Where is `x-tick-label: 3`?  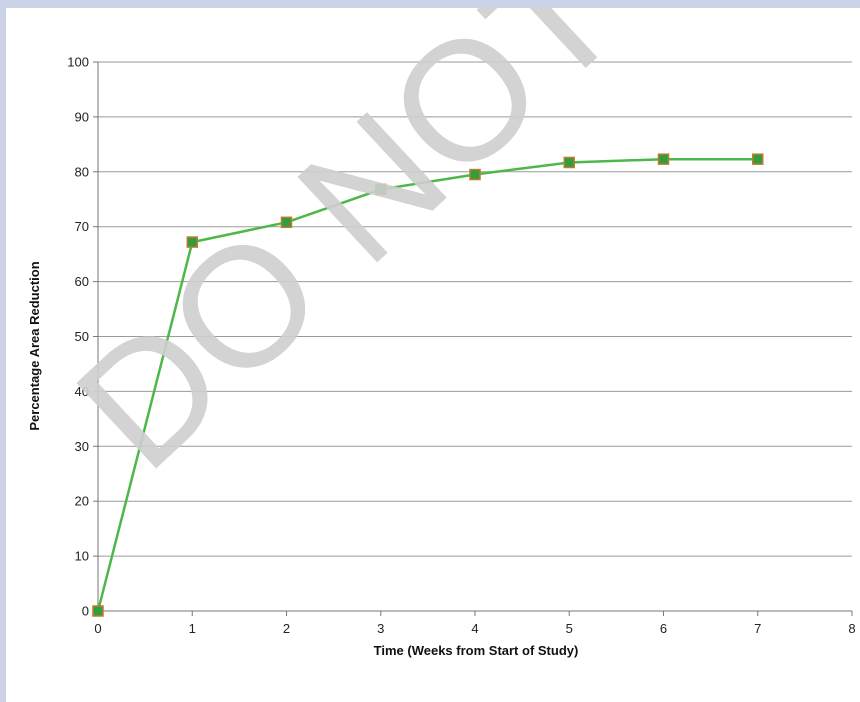 x-tick-label: 3 is located at coordinates (380, 628).